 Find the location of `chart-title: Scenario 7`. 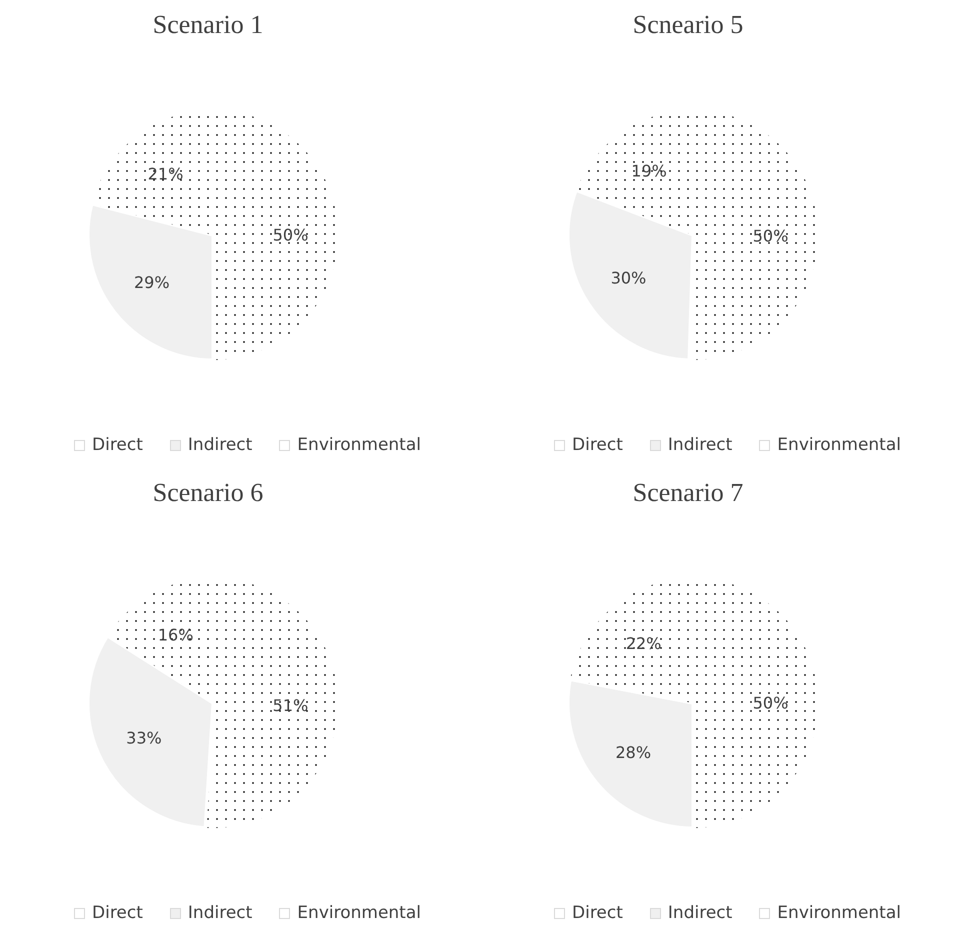

chart-title: Scenario 7 is located at coordinates (688, 493).